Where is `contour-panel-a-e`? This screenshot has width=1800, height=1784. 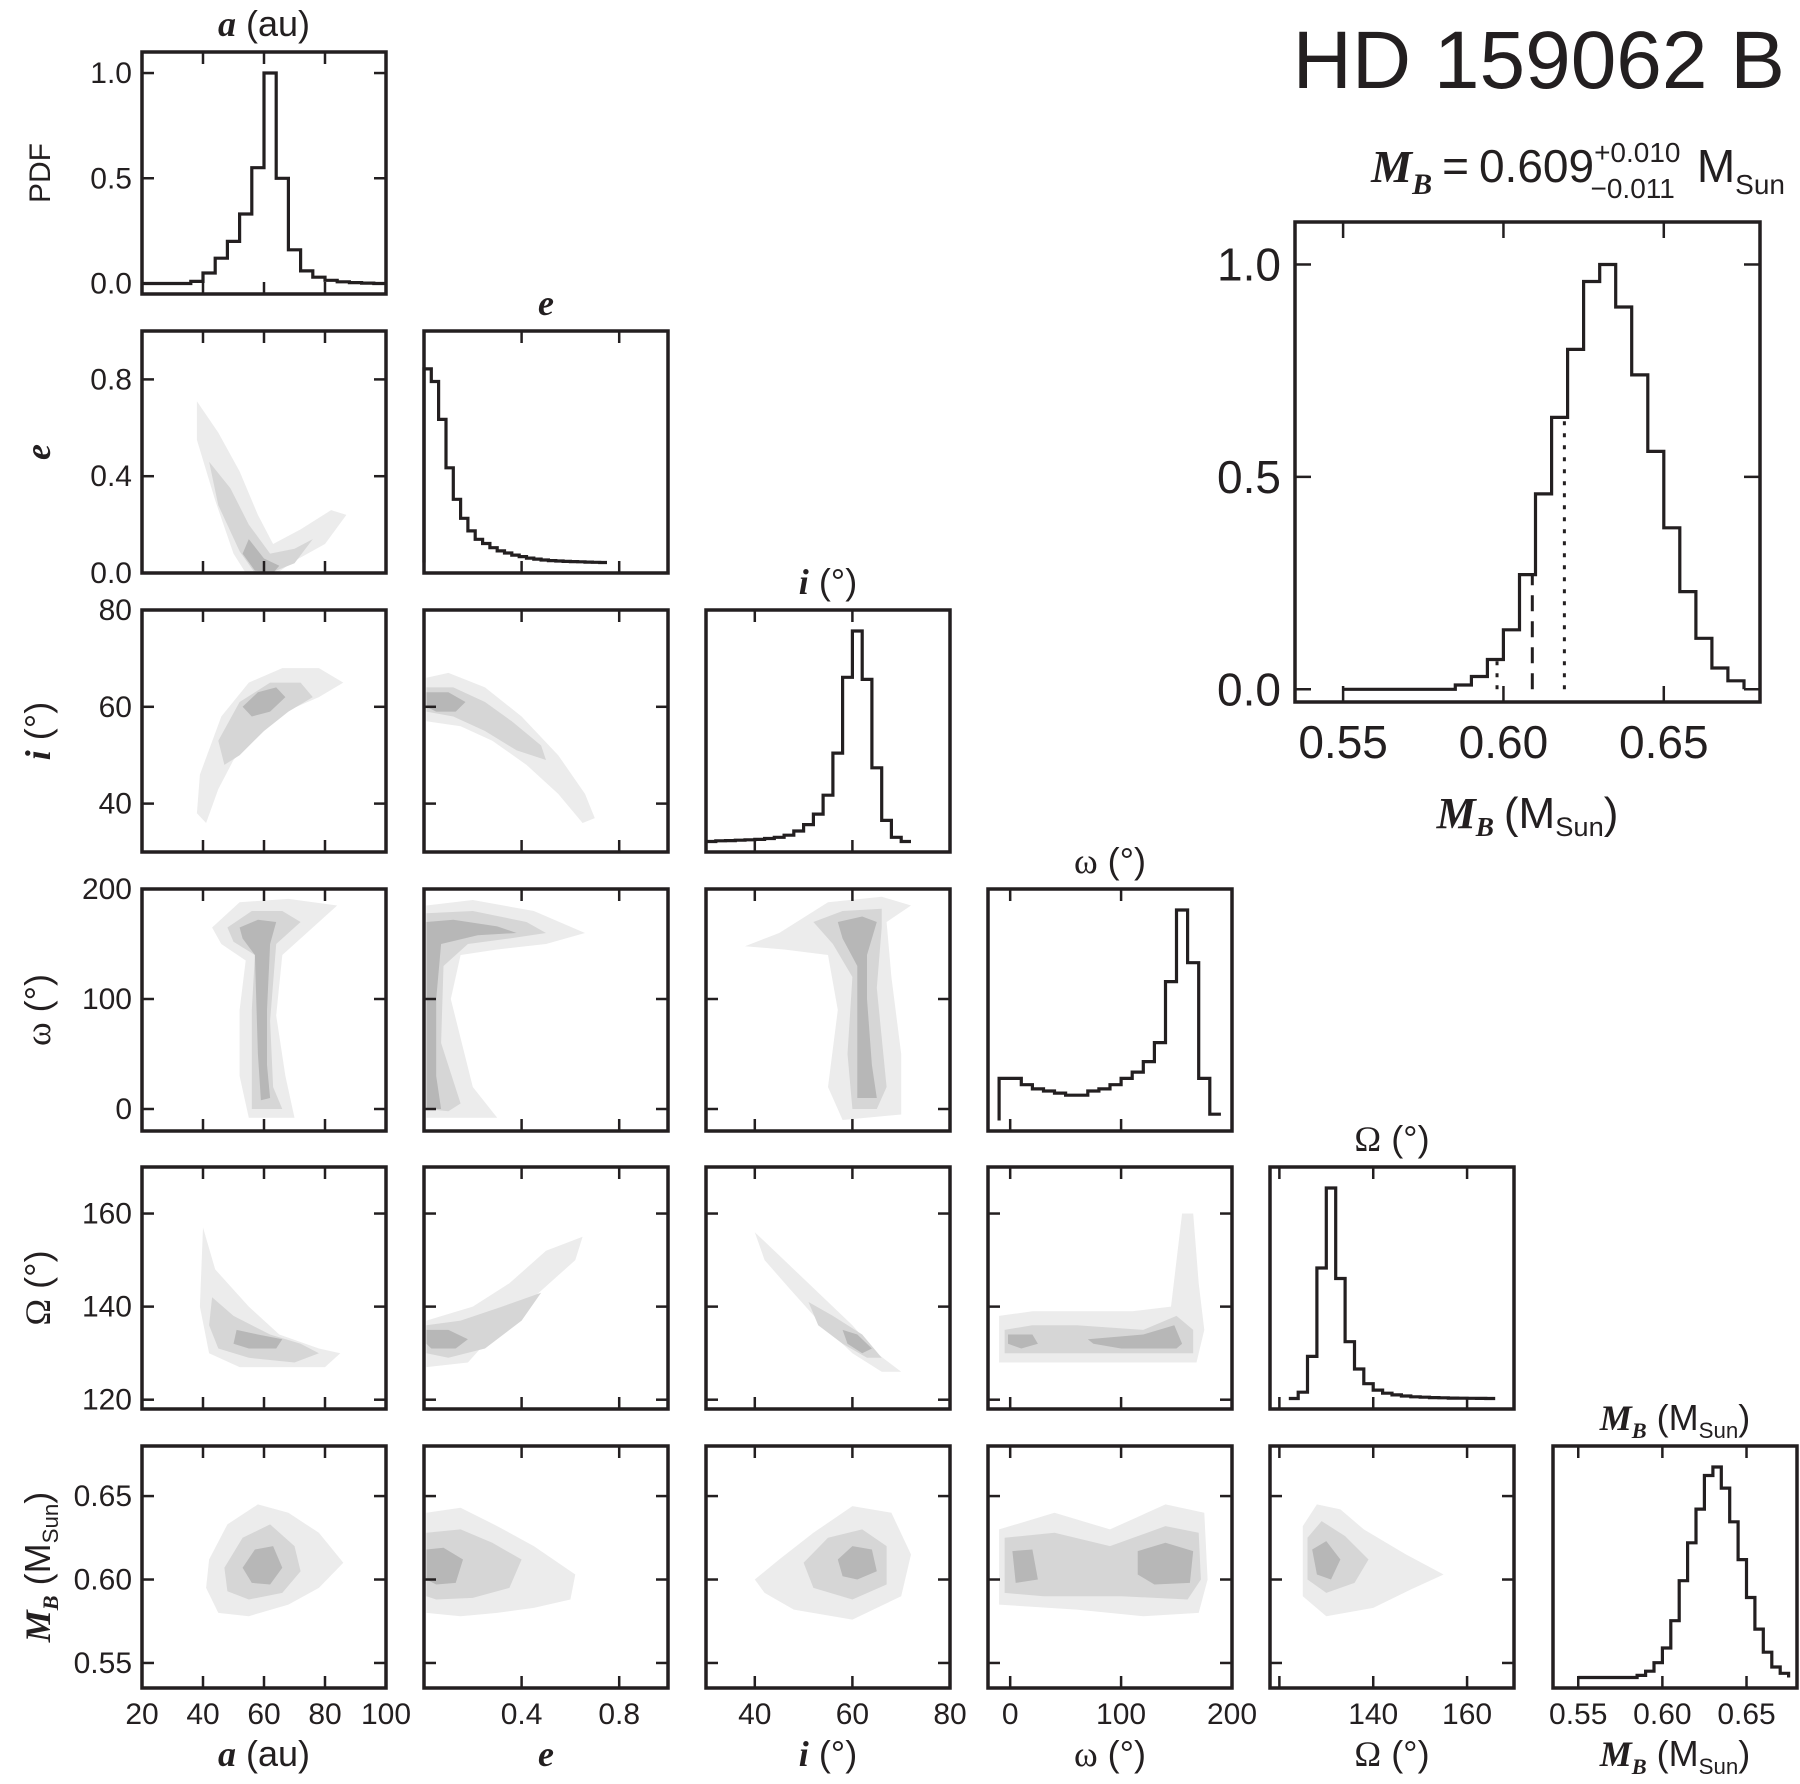 contour-panel-a-e is located at coordinates (271, 487).